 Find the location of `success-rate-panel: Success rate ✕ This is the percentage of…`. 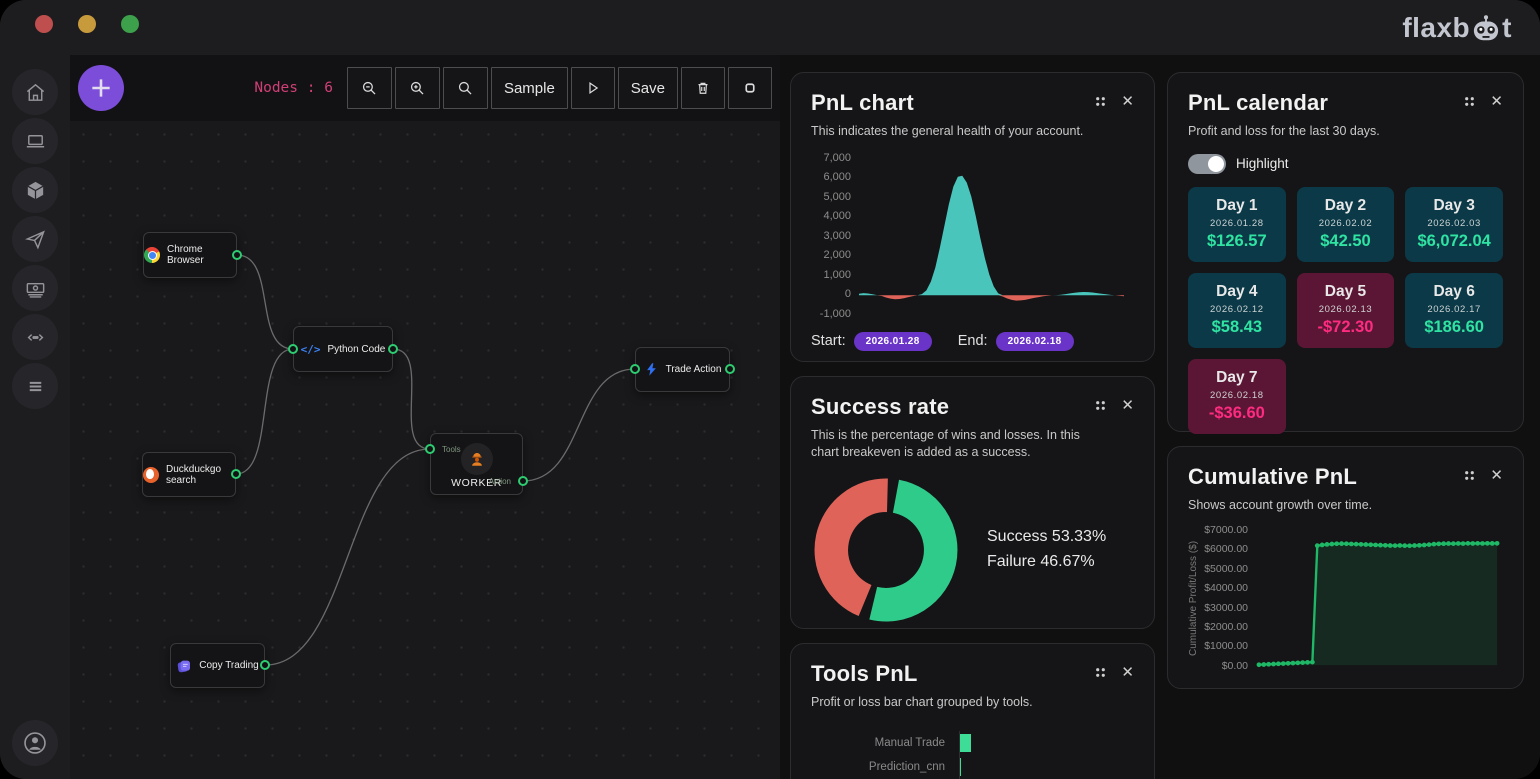

success-rate-panel: Success rate ✕ This is the percentage of… is located at coordinates (972, 502).